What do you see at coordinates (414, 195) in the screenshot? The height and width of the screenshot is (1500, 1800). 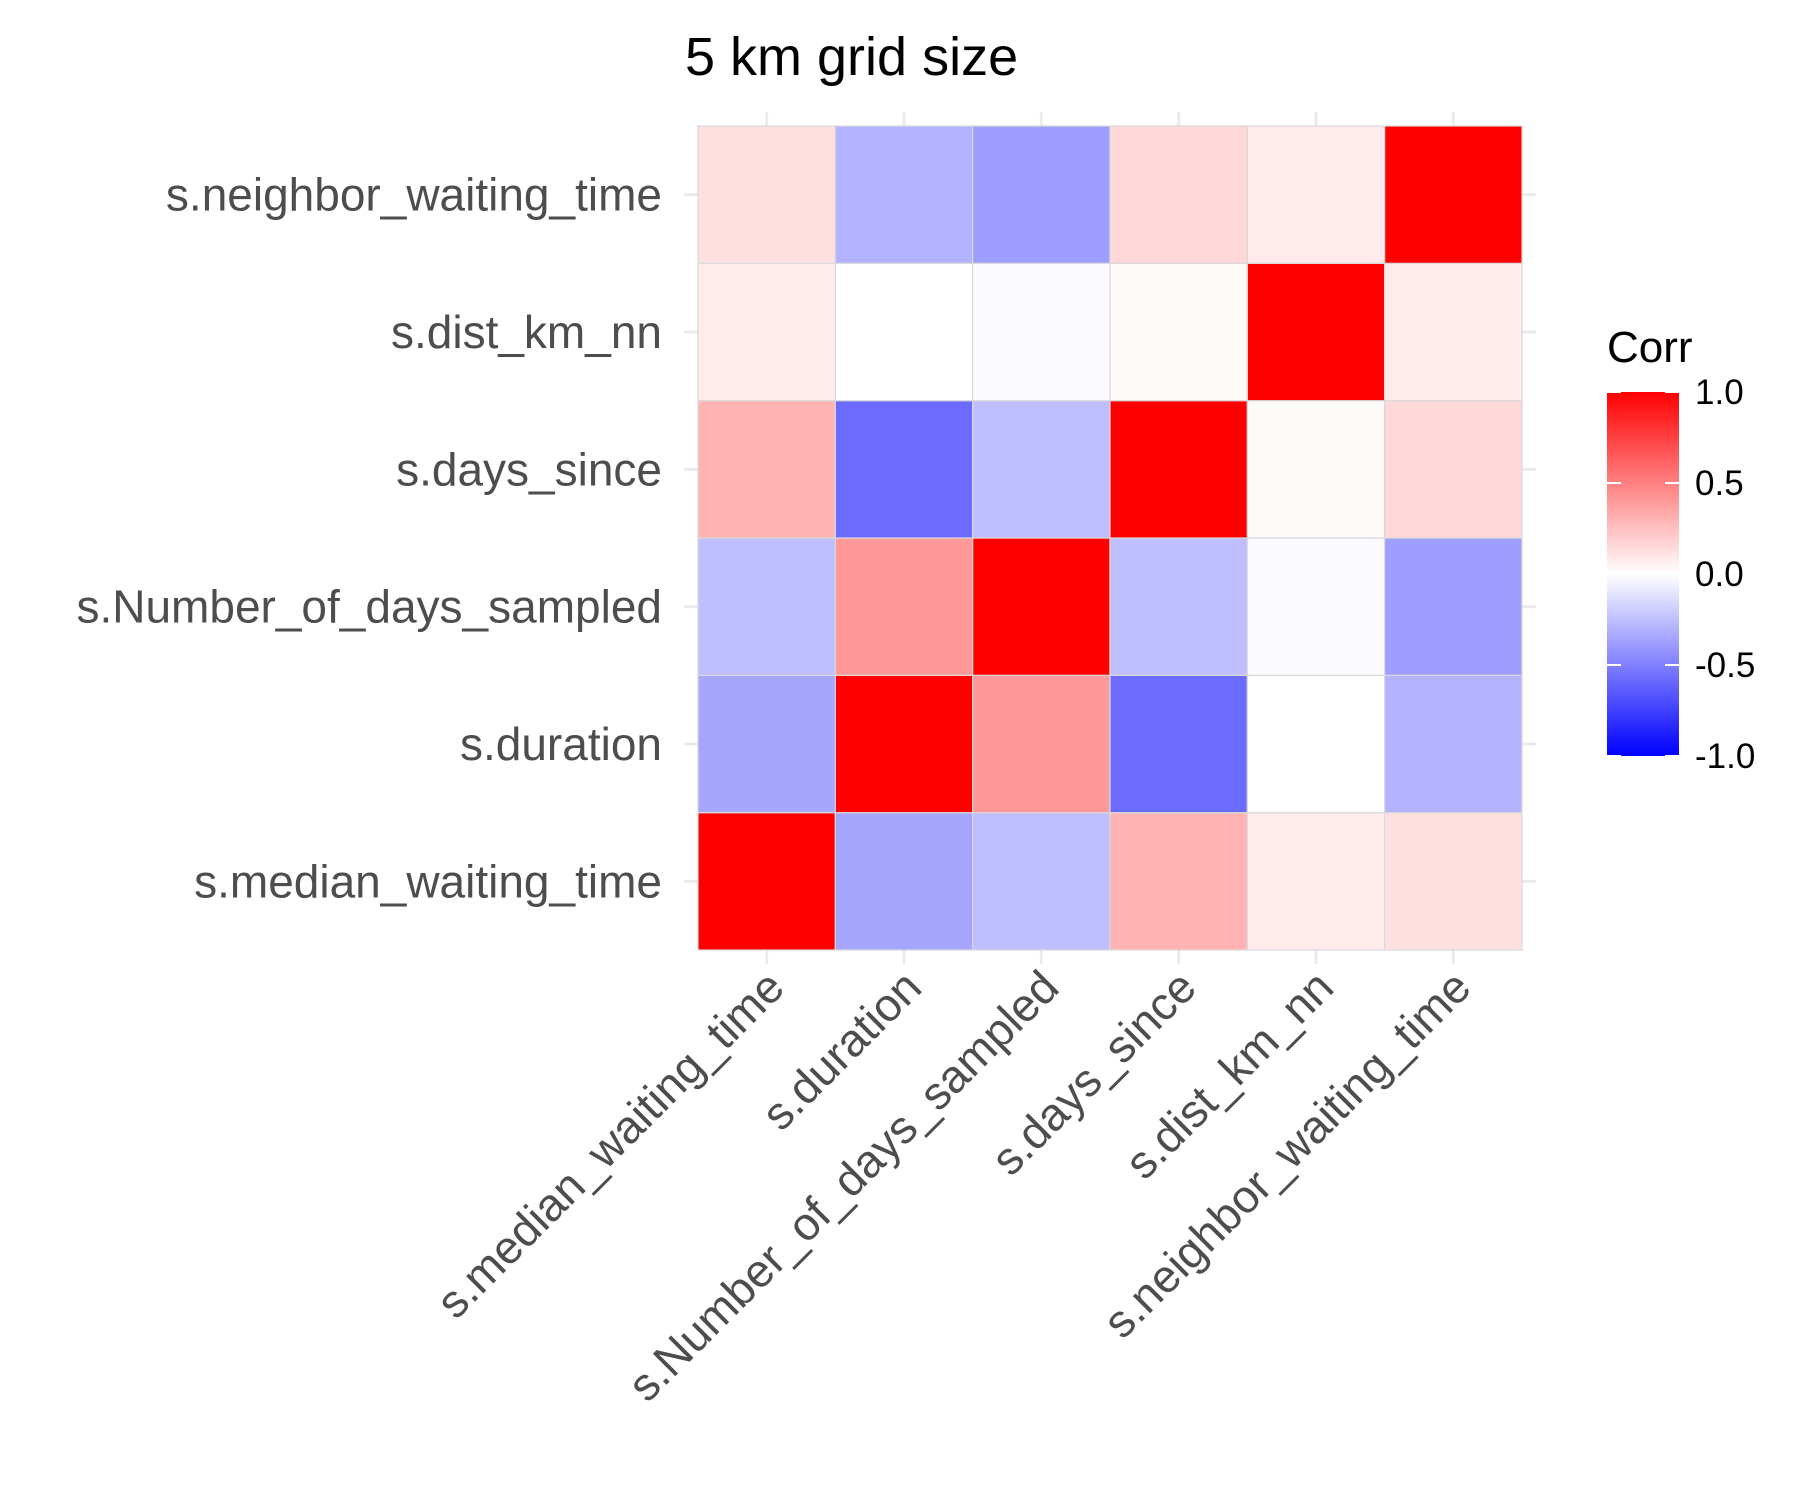 I see `y-tick-label: s.neighbor_waiting_time` at bounding box center [414, 195].